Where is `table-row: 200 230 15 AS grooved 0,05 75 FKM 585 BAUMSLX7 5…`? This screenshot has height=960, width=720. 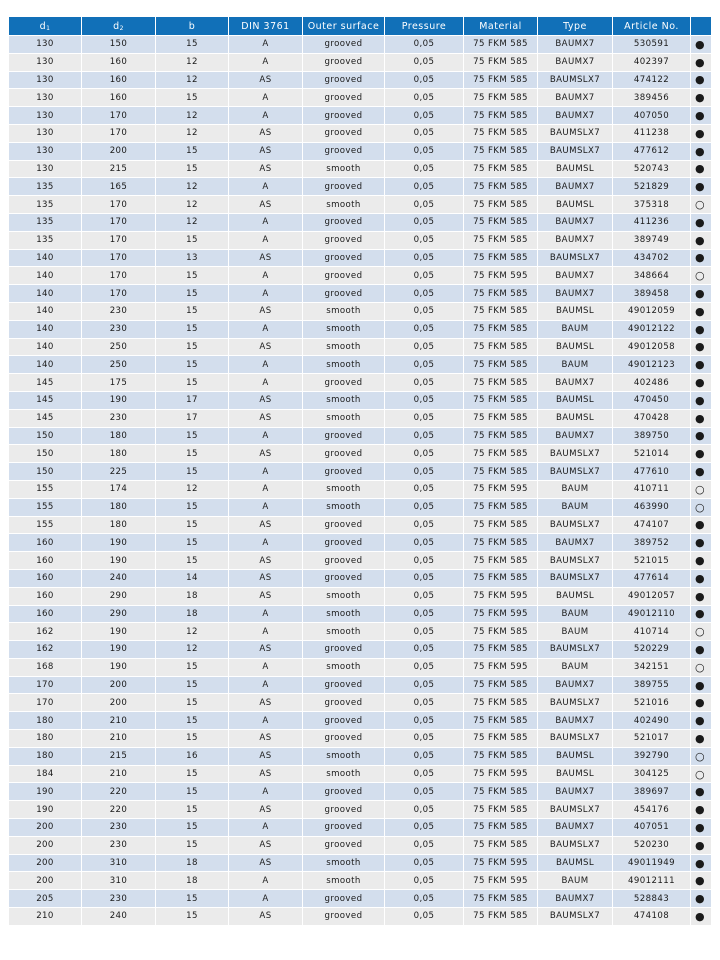 table-row: 200 230 15 AS grooved 0,05 75 FKM 585 BAUMSLX7 5… is located at coordinates (360, 845).